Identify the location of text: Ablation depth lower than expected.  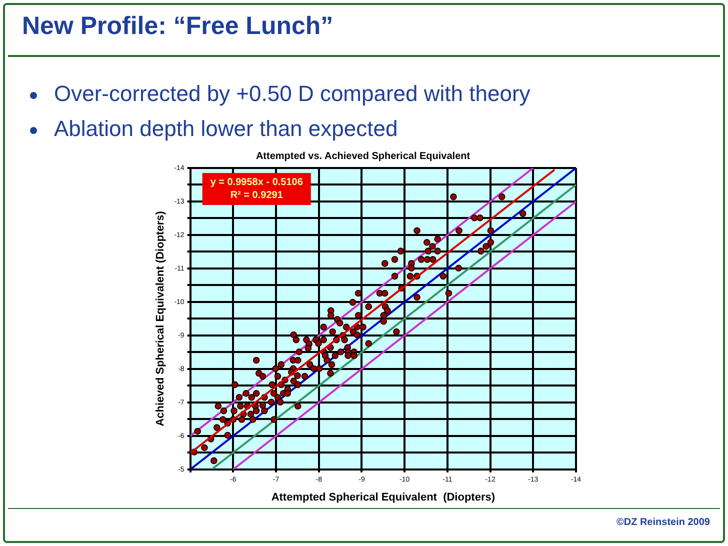
(226, 129).